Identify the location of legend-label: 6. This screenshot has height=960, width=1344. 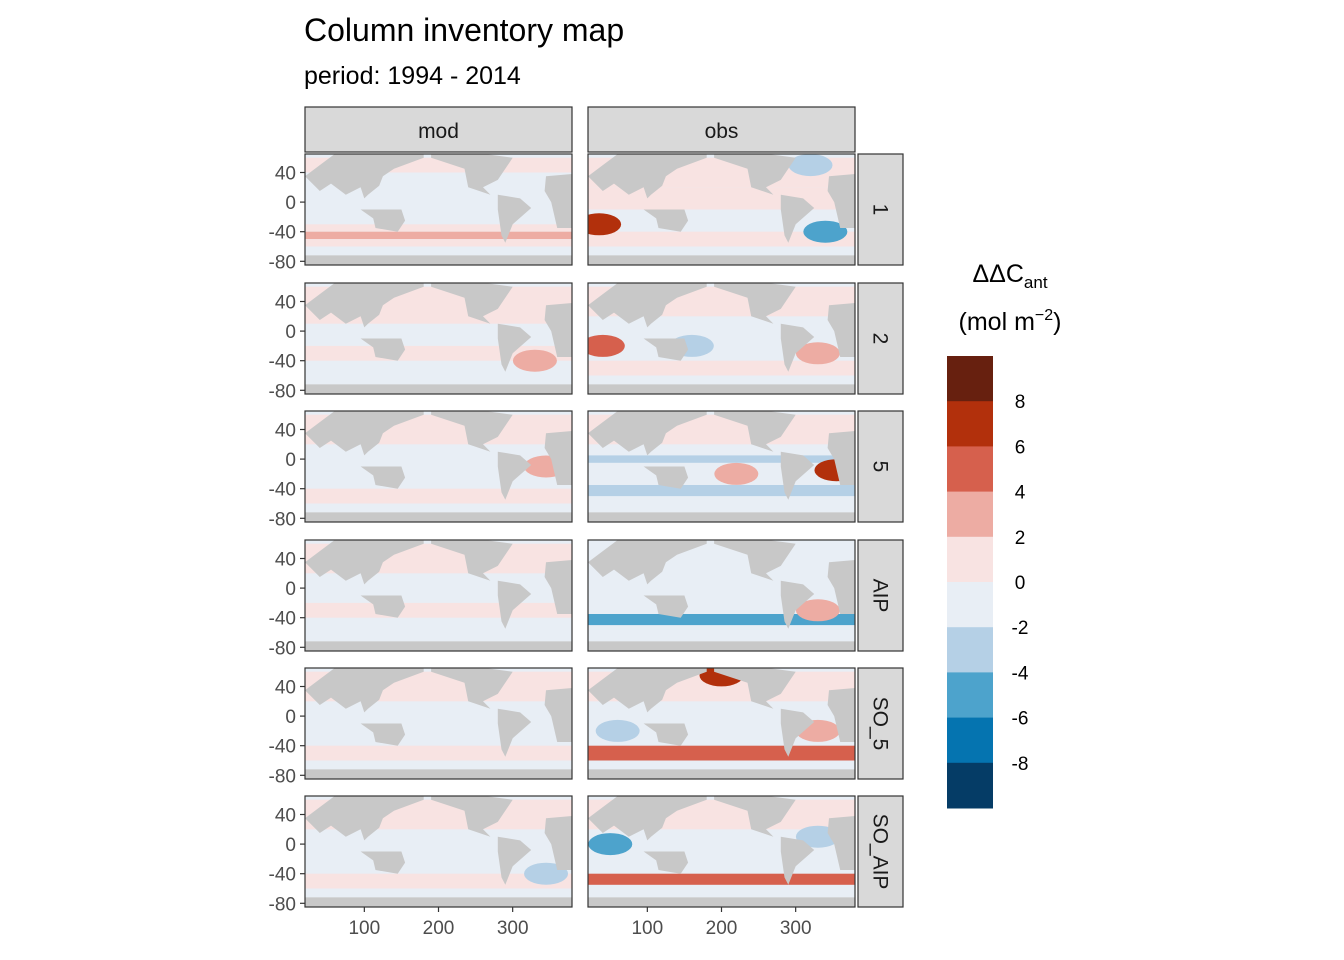
(1020, 447).